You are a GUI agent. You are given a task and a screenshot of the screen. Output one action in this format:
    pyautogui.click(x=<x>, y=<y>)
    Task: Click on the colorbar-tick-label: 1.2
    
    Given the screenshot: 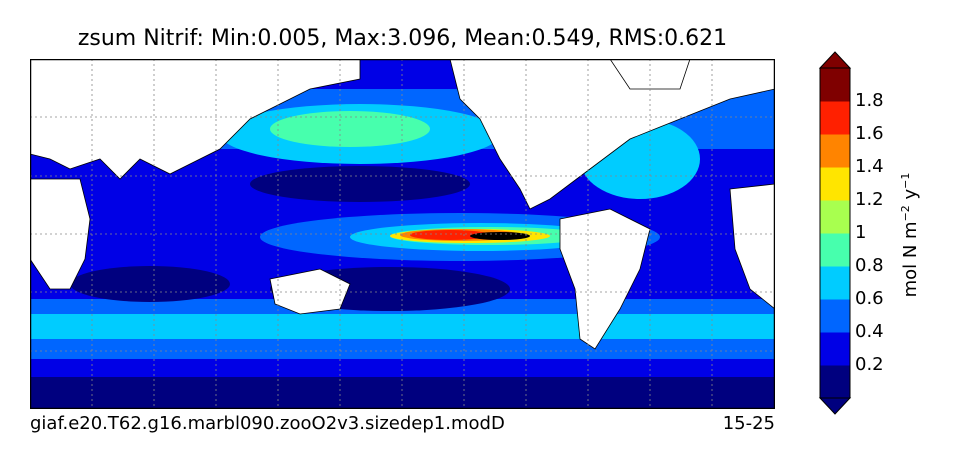 What is the action you would take?
    pyautogui.click(x=869, y=199)
    